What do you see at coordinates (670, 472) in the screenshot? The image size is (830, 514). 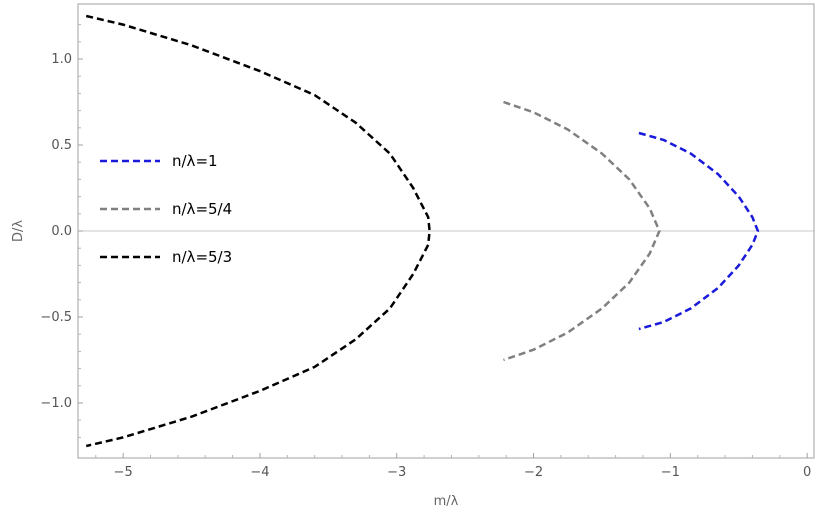 I see `x-tick-label: −1` at bounding box center [670, 472].